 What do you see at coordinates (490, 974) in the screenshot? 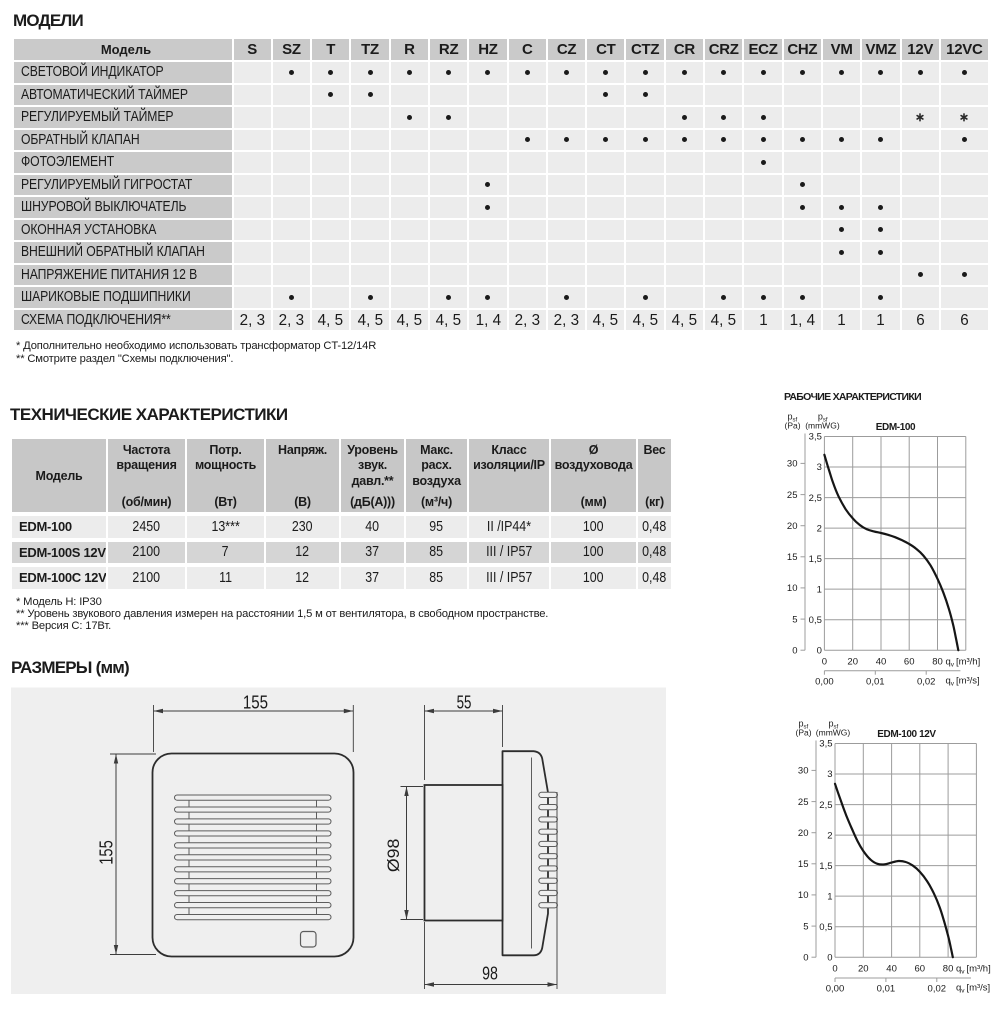
I see `svg-text: 98` at bounding box center [490, 974].